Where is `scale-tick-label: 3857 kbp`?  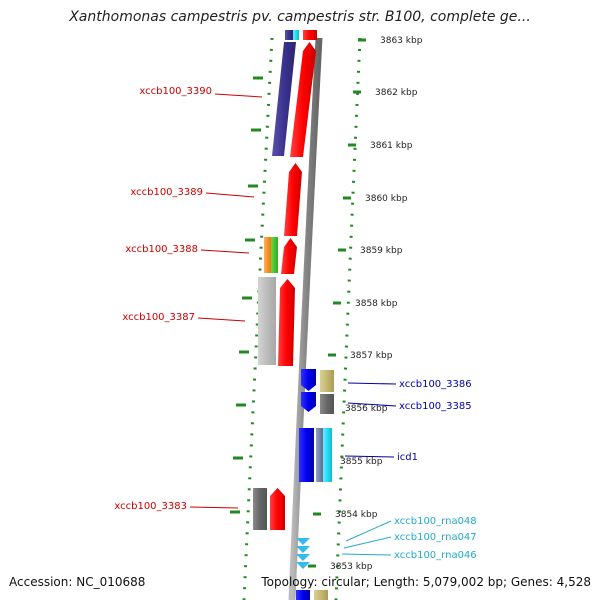
scale-tick-label: 3857 kbp is located at coordinates (371, 356).